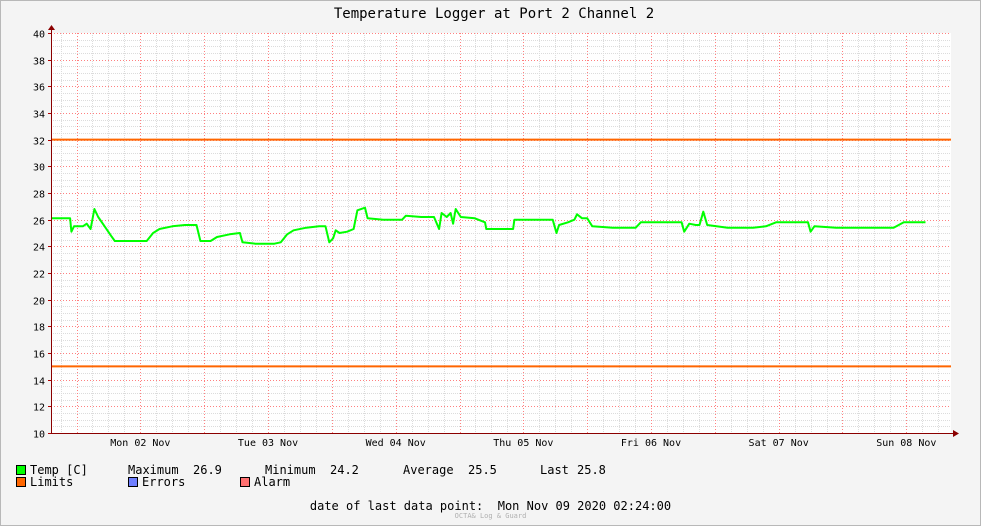 This screenshot has width=981, height=526. What do you see at coordinates (207, 470) in the screenshot?
I see `max-value: 26.9` at bounding box center [207, 470].